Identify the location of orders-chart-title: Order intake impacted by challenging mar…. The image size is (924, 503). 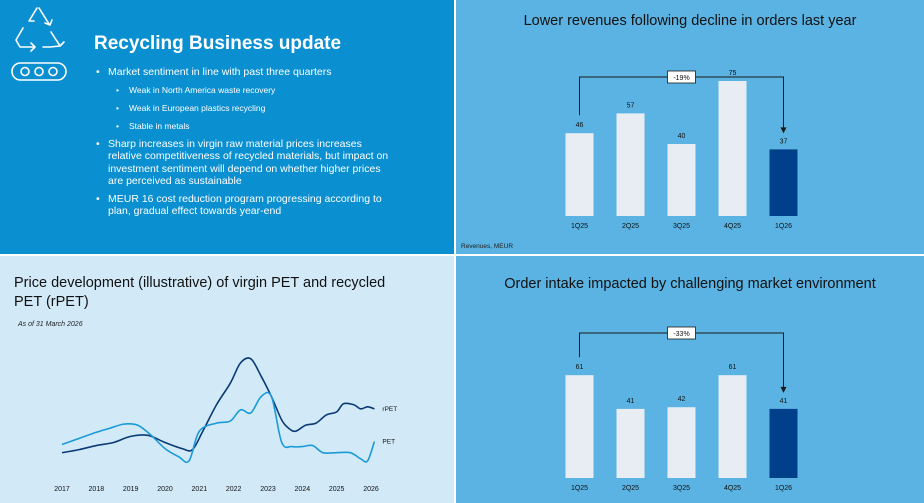
(690, 284).